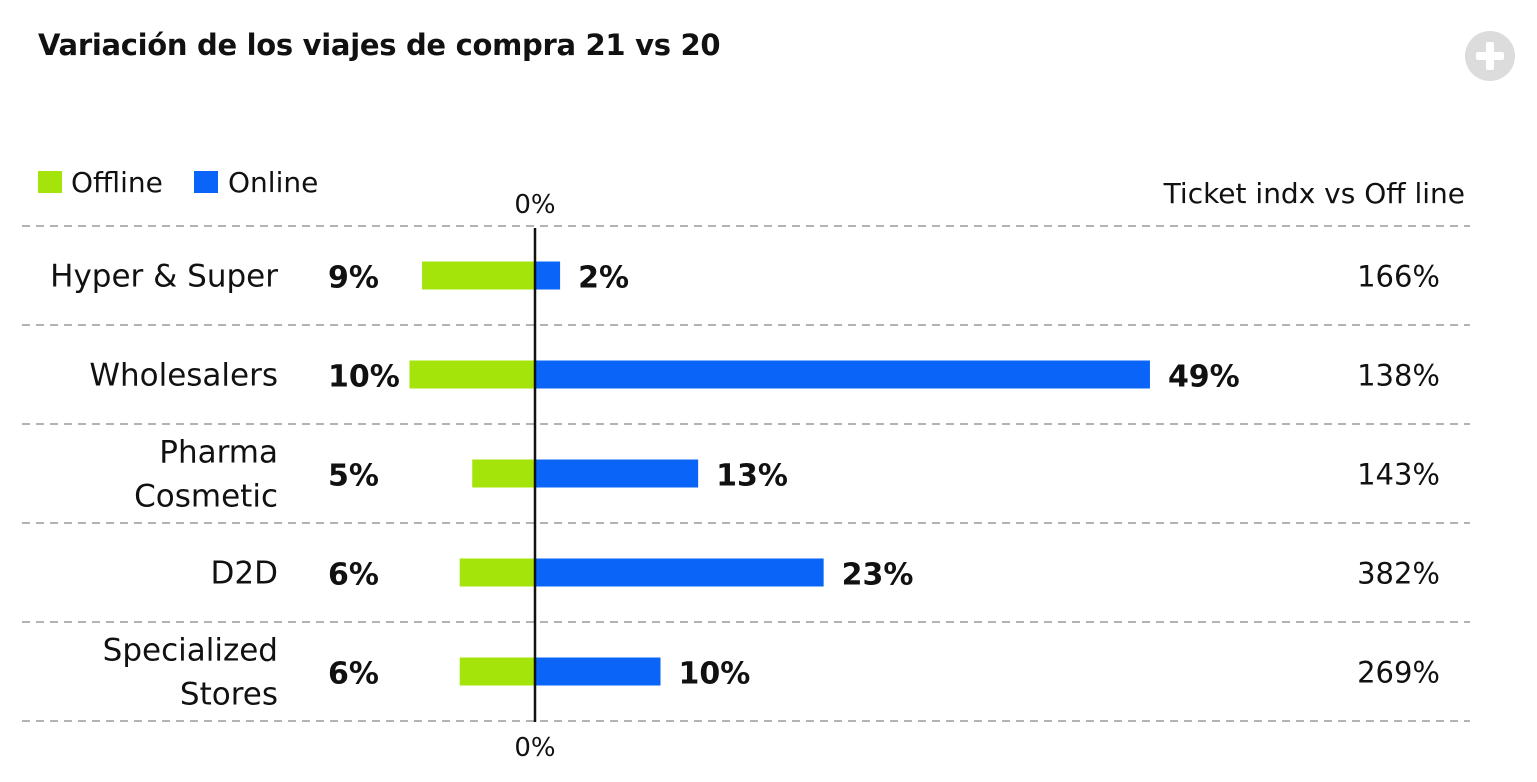  Describe the element at coordinates (534, 205) in the screenshot. I see `axis-top-label: 0%` at that location.